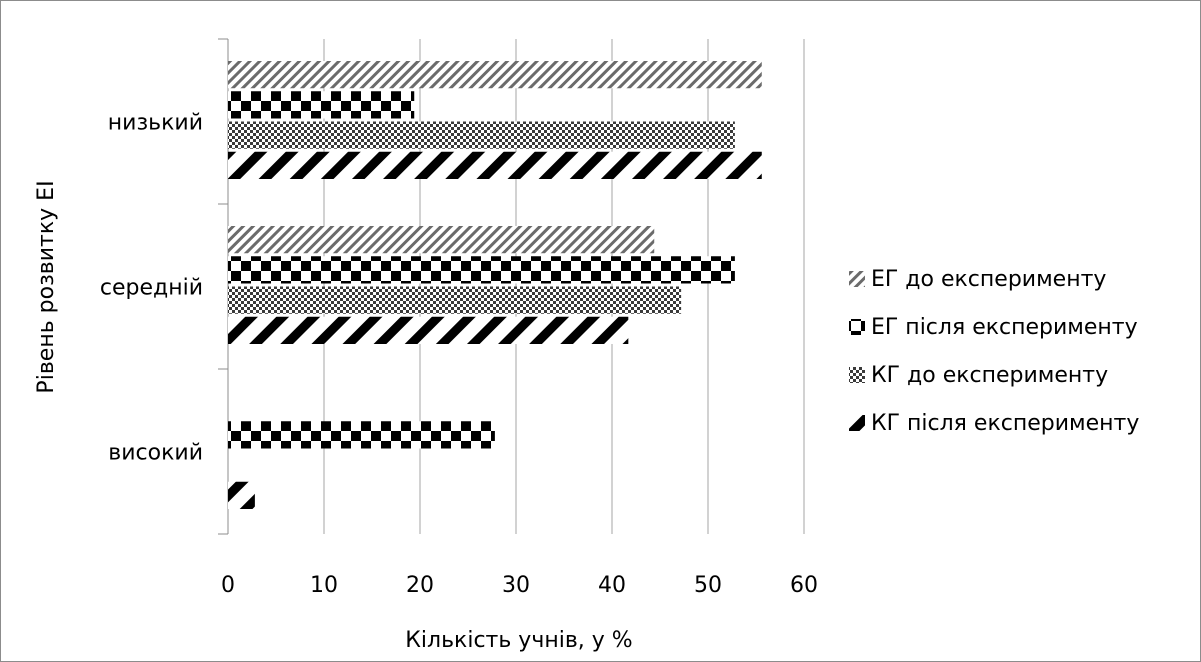  I want to click on x-tick-label: 40, so click(612, 585).